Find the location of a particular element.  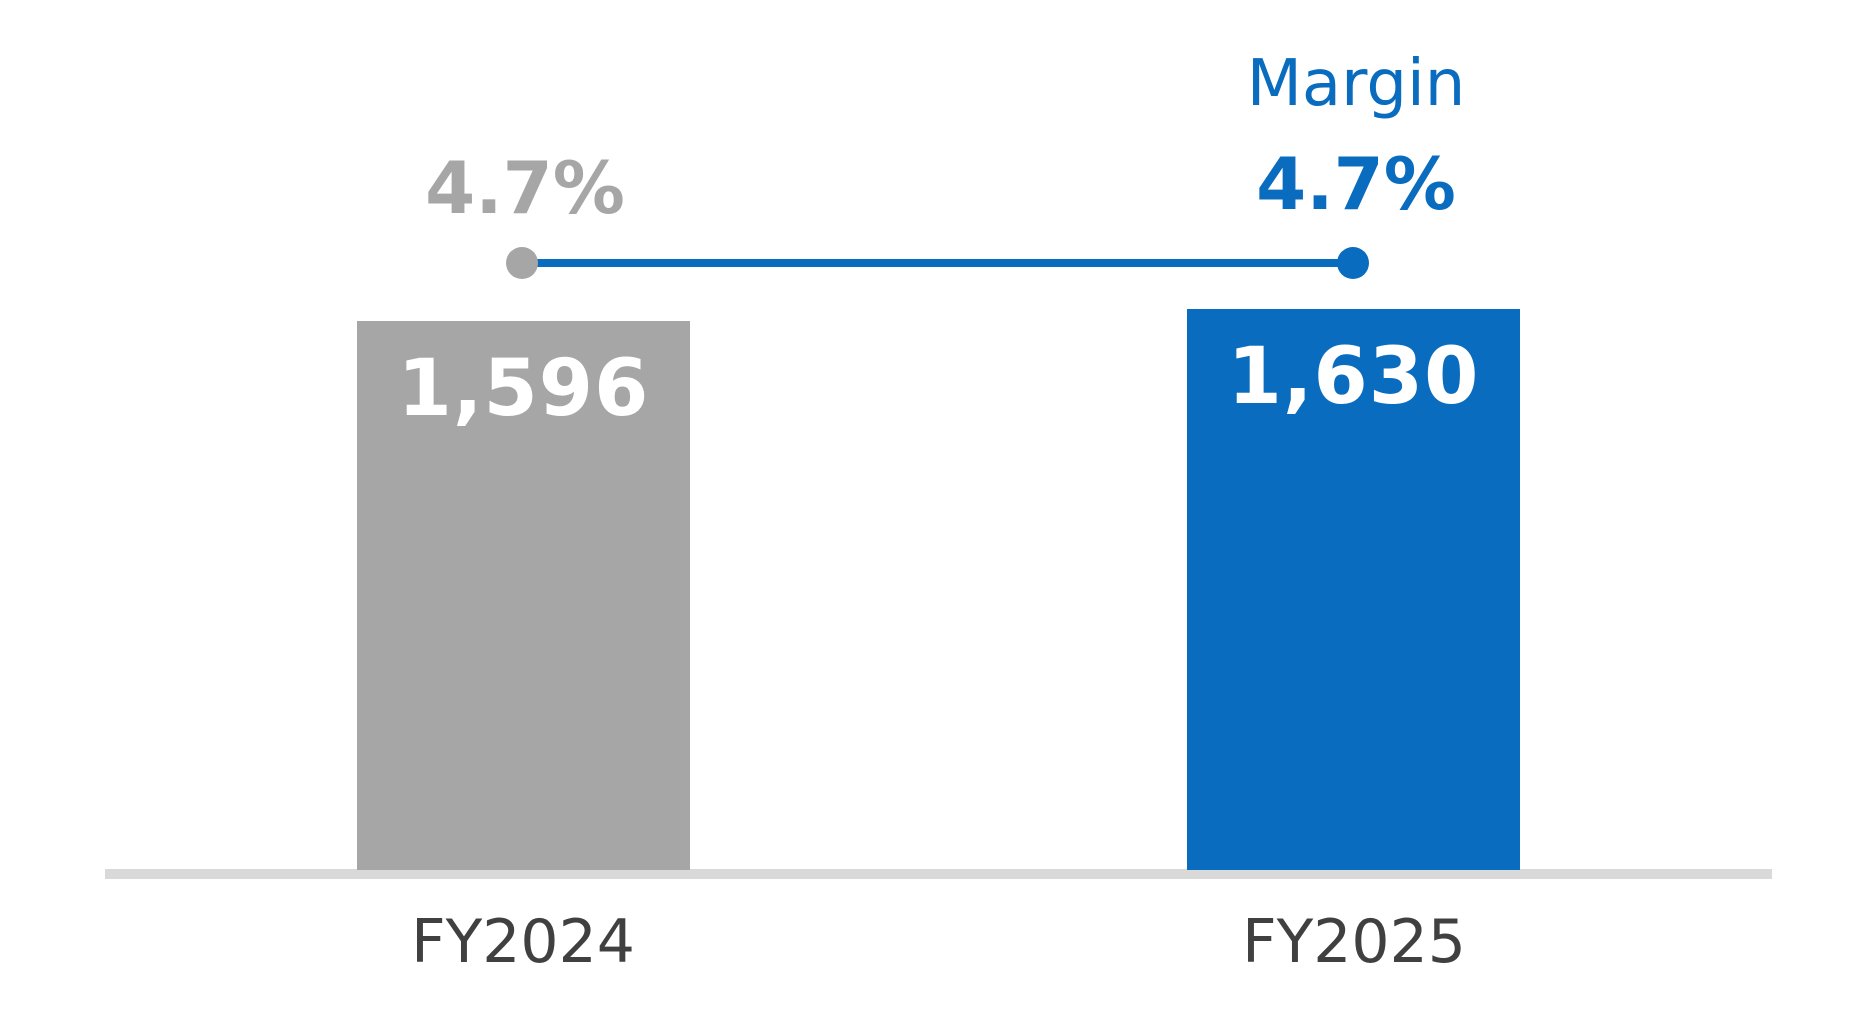

bar-value-label-fy2024: 1,596 is located at coordinates (523, 389).